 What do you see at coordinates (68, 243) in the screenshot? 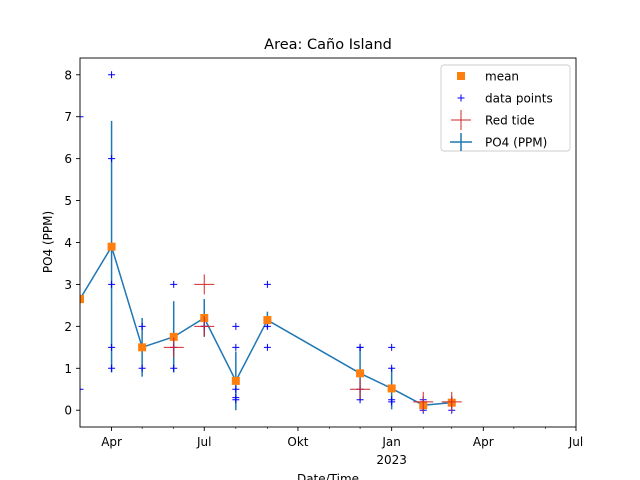
I see `y-tick-label-4: 4` at bounding box center [68, 243].